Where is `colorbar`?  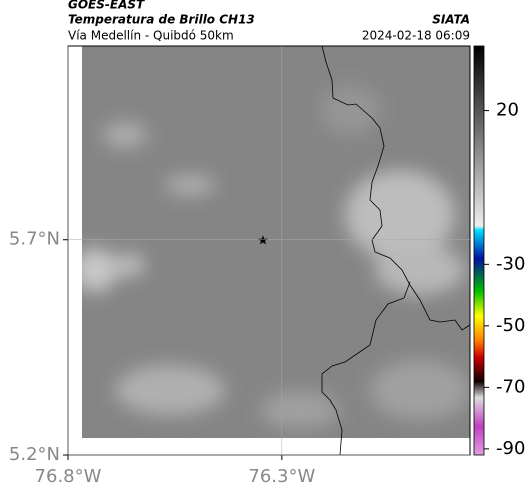 colorbar is located at coordinates (479, 250).